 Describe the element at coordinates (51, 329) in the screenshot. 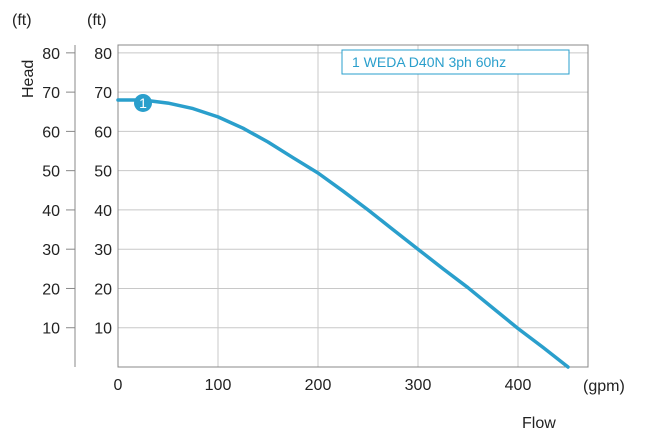

I see `y-tick-label-left: 10` at that location.